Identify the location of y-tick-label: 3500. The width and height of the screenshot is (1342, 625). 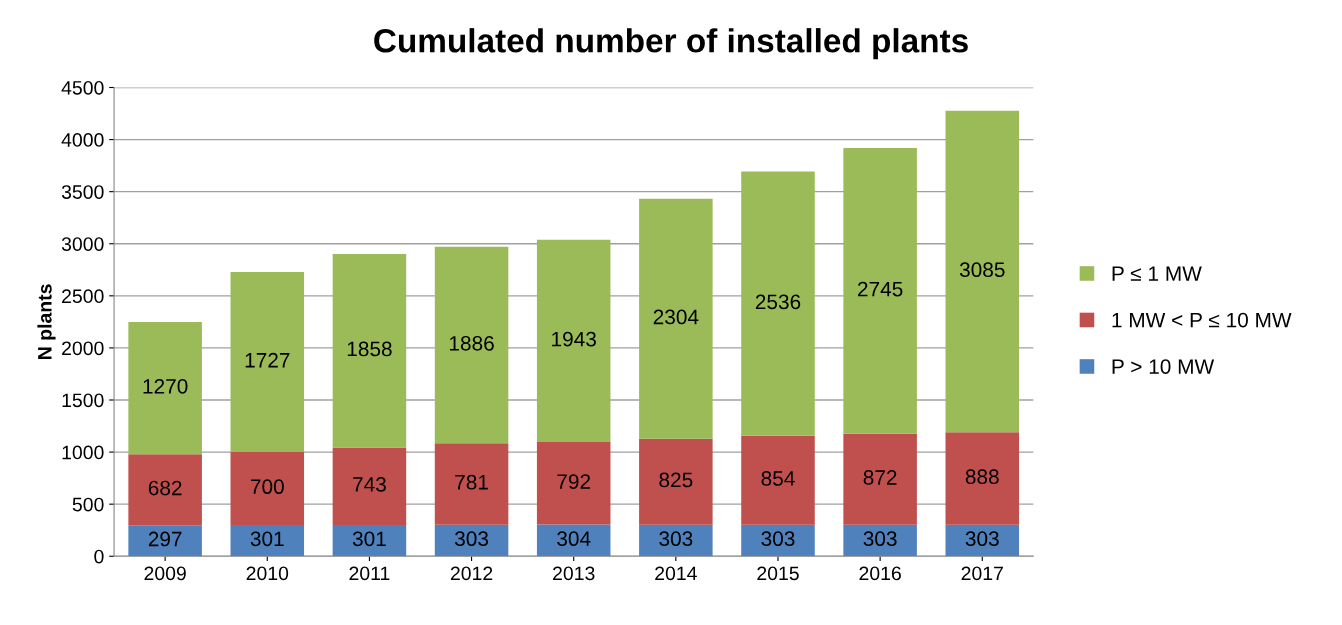
(82, 192).